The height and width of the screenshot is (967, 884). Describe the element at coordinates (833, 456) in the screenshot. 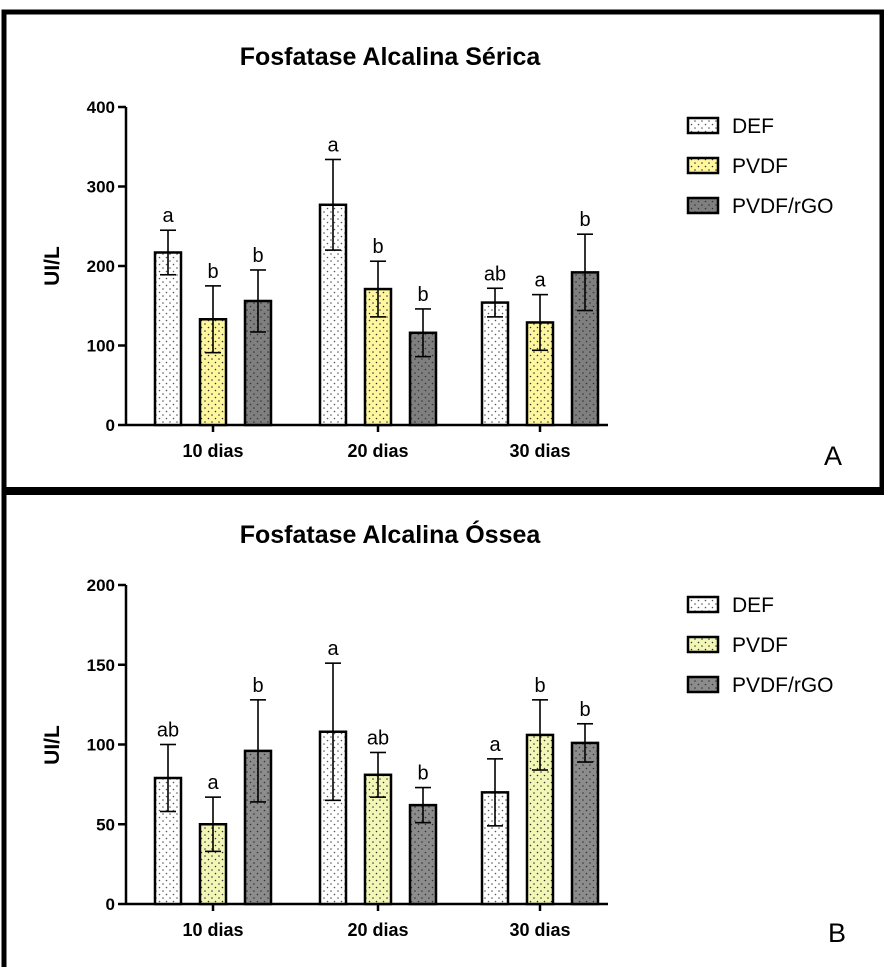

I see `chart-a-panel-label: A` at that location.